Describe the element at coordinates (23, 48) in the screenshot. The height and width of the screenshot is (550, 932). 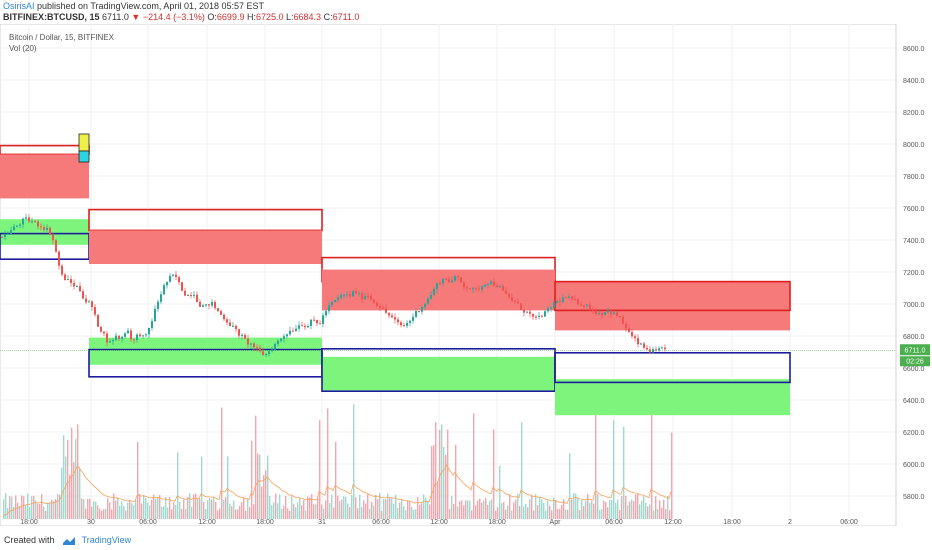
I see `volume-indicator-label: Vol (20)` at that location.